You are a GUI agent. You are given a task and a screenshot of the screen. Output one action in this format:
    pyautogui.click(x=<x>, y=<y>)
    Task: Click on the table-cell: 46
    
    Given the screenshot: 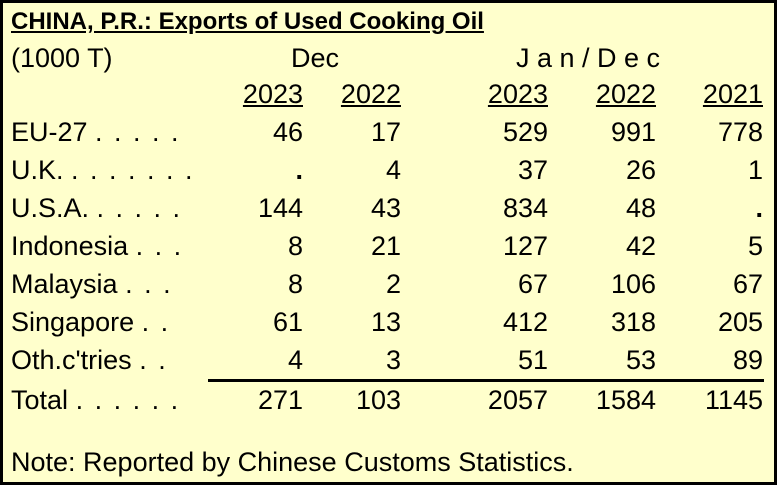 What is the action you would take?
    pyautogui.click(x=287, y=132)
    